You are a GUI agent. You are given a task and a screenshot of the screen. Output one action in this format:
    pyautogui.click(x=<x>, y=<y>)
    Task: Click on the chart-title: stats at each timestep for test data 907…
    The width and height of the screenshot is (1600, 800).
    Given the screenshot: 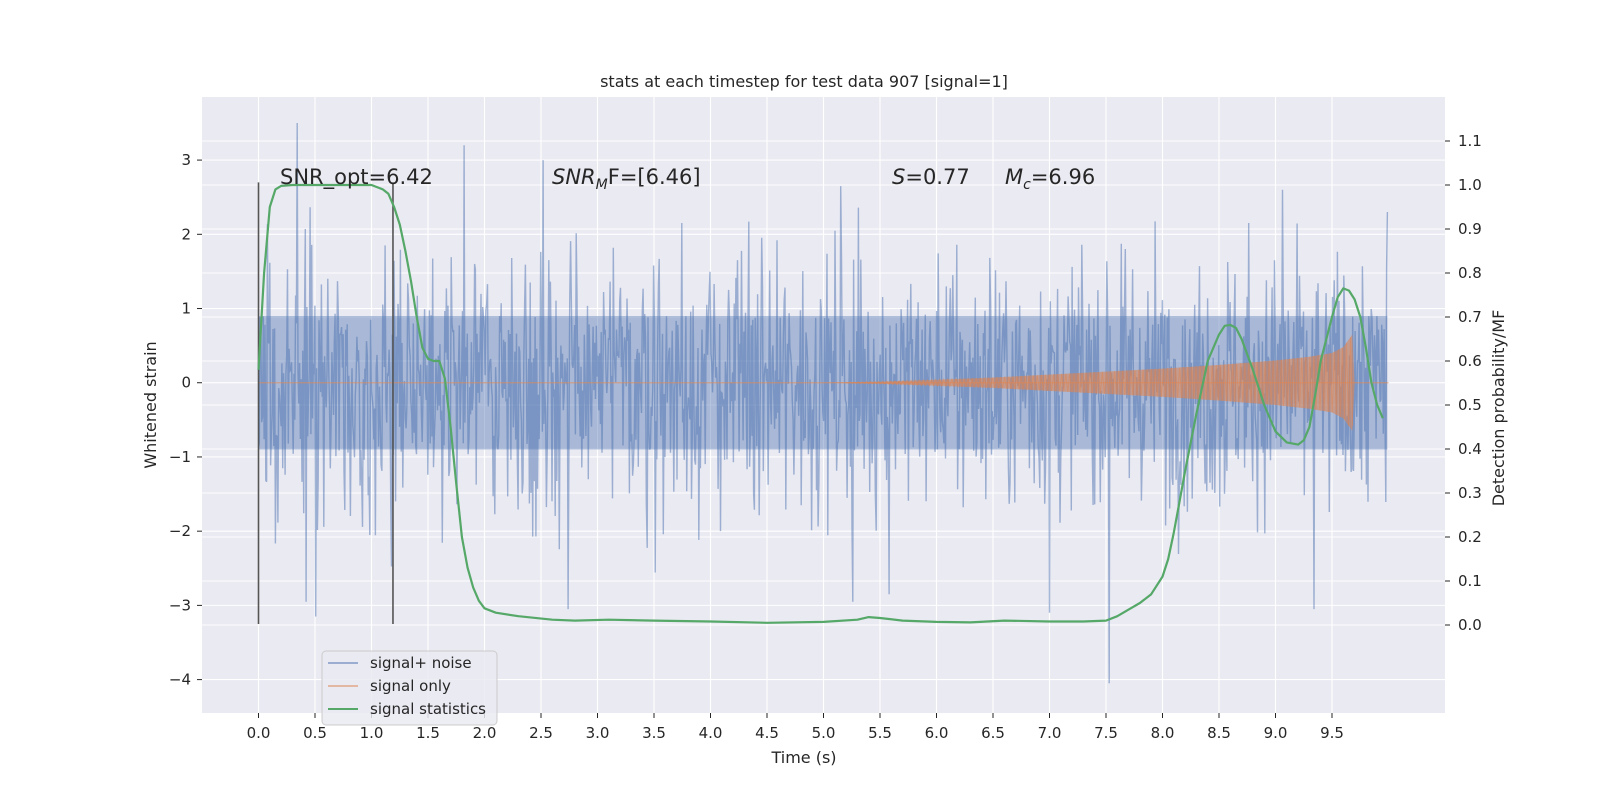 What is the action you would take?
    pyautogui.click(x=804, y=81)
    